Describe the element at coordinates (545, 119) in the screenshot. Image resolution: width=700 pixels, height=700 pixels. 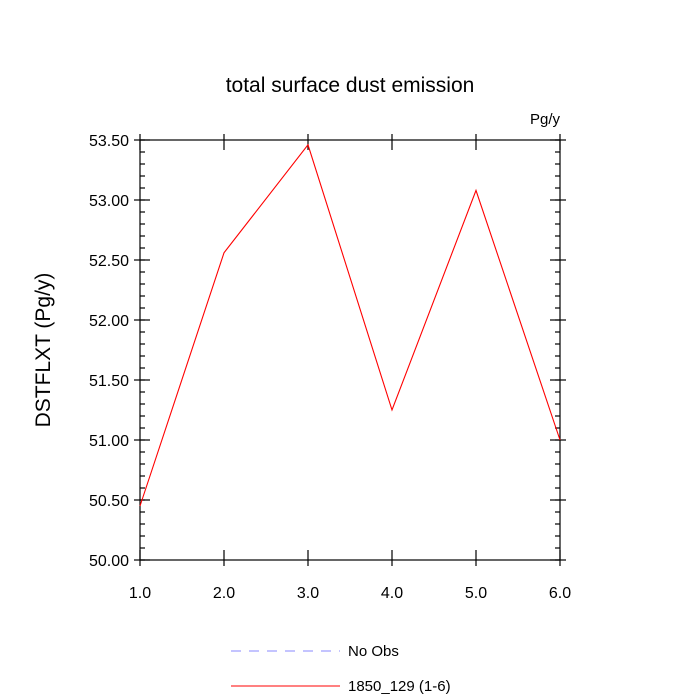
I see `units-label: Pg/y` at that location.